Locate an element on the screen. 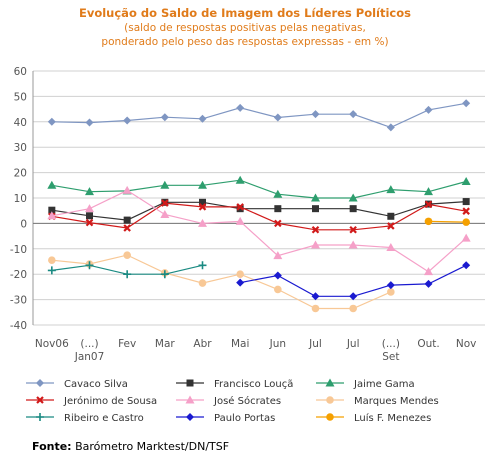 The image size is (495, 462). legend-label: José Sócrates is located at coordinates (247, 401).